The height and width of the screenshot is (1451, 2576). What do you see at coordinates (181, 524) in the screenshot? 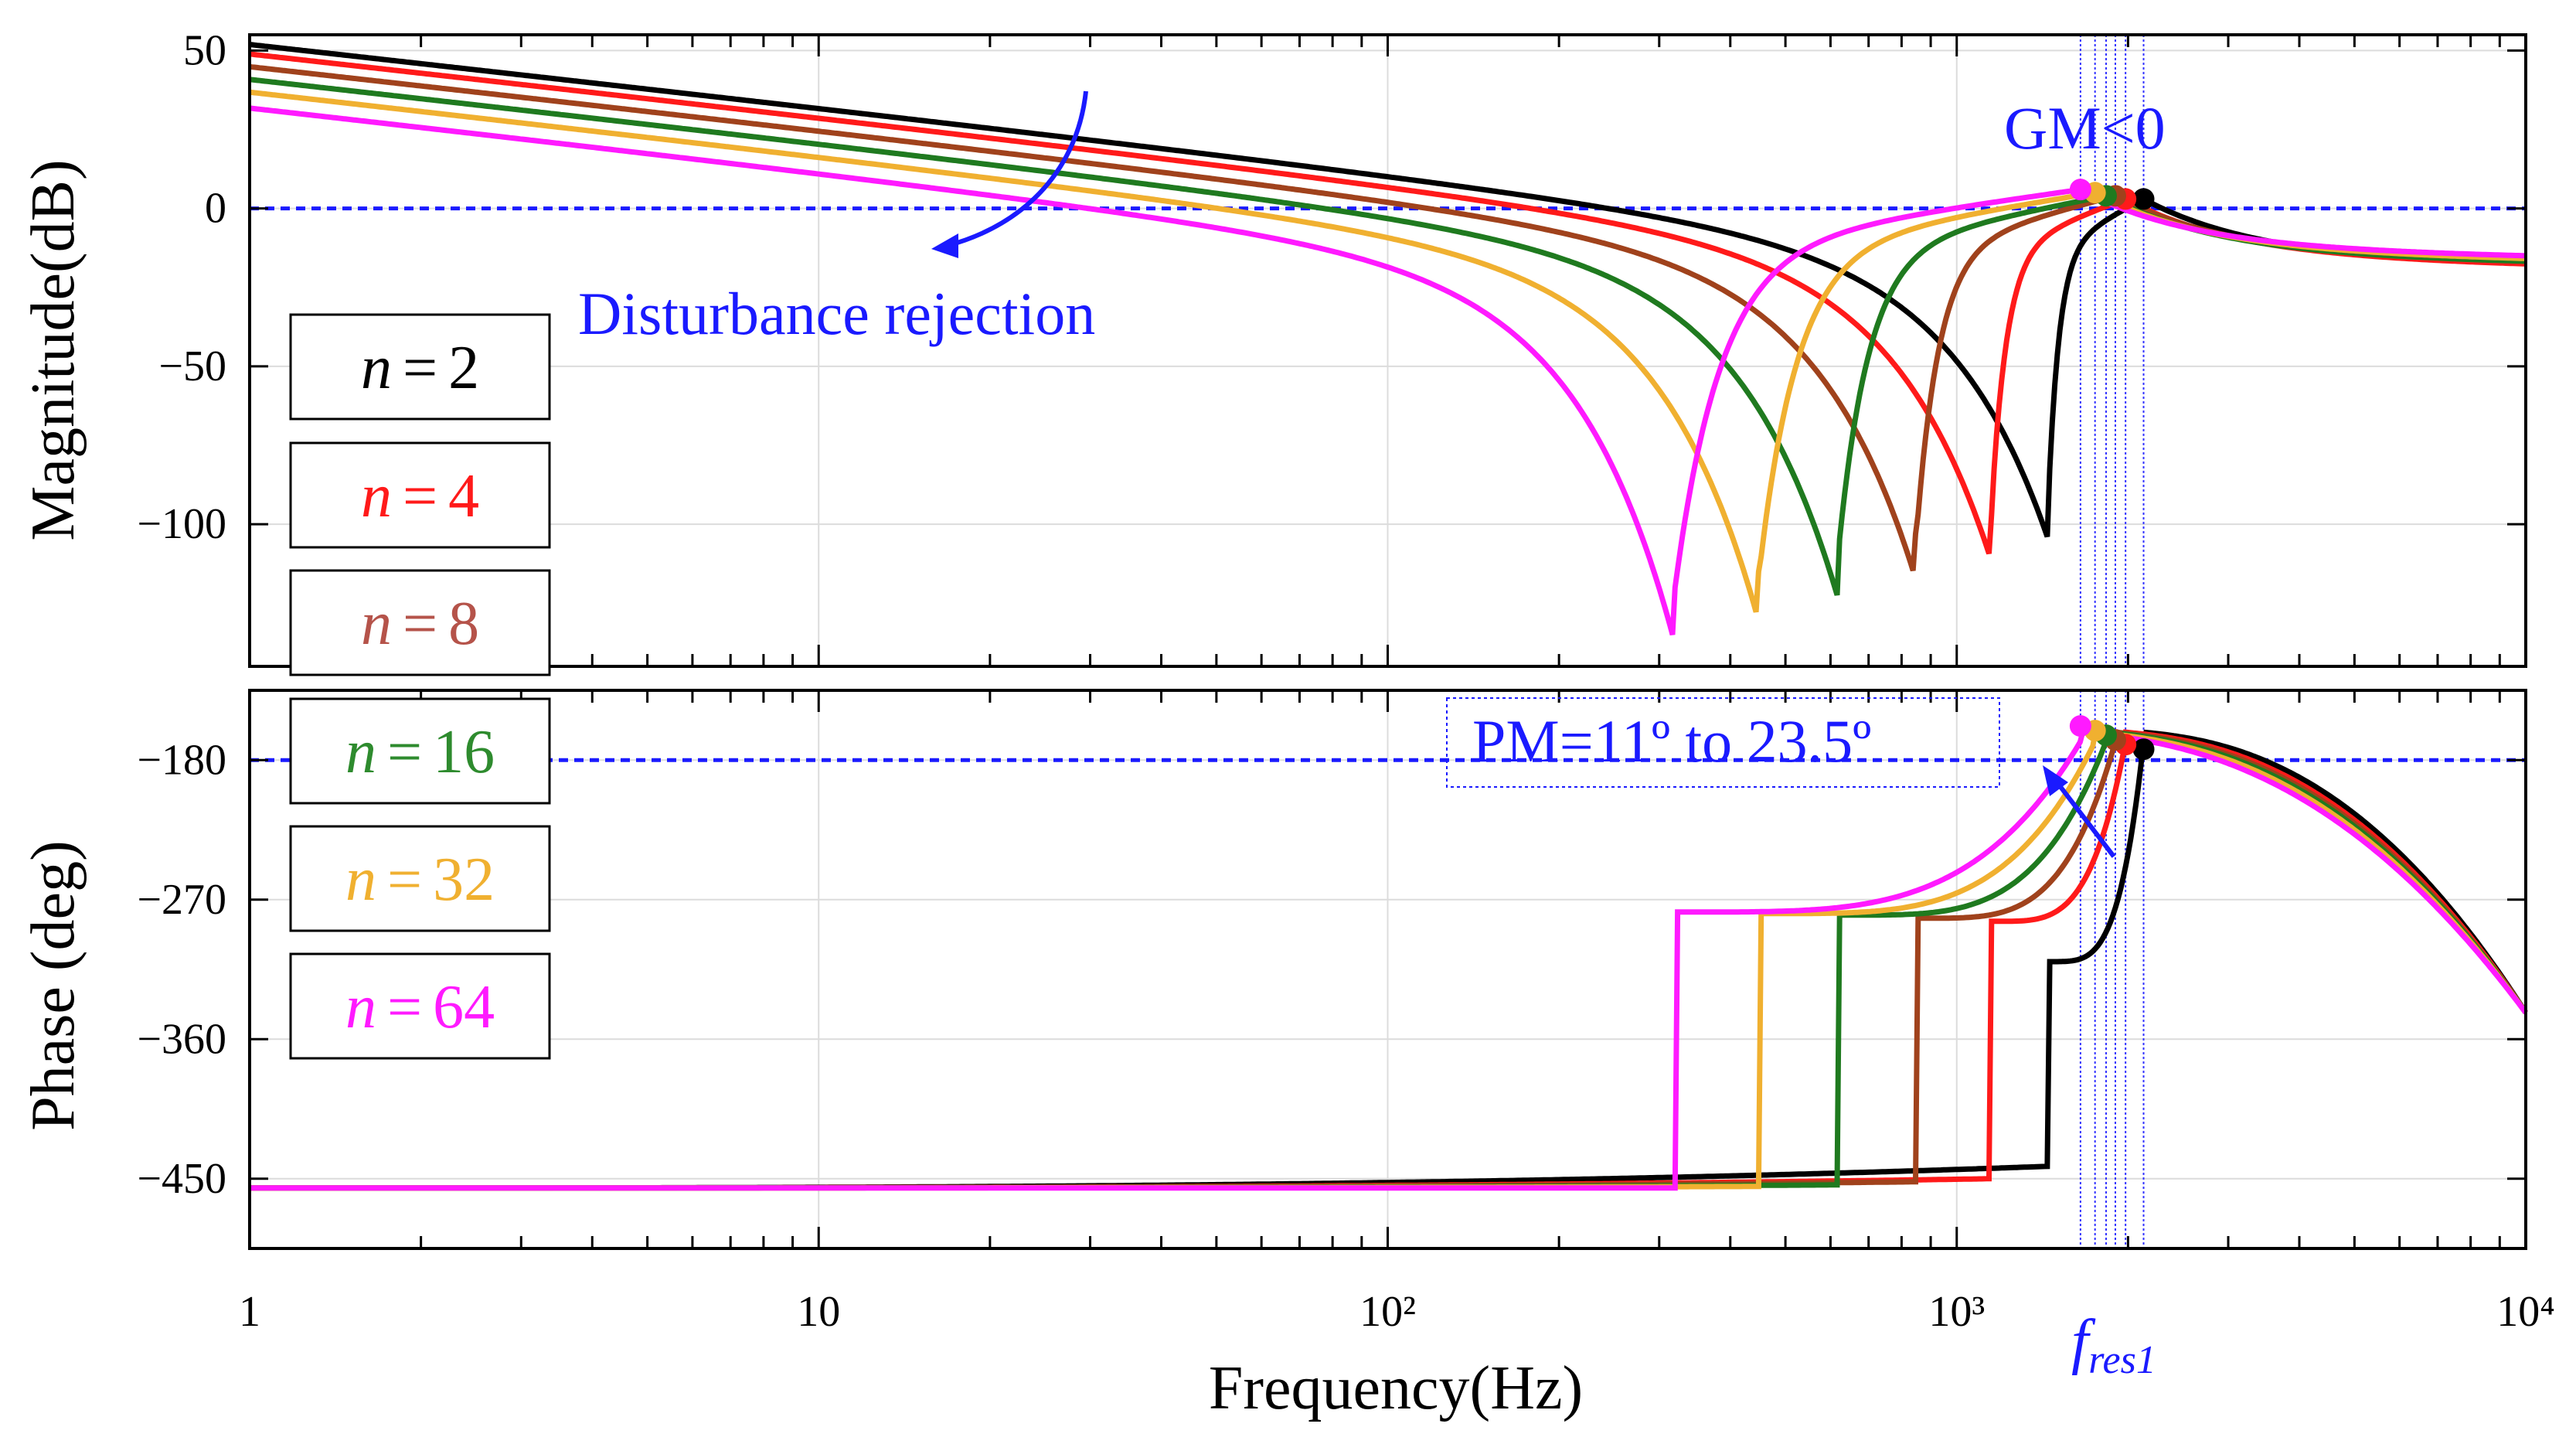
I see `magnitude-ytick-label: −100` at bounding box center [181, 524].